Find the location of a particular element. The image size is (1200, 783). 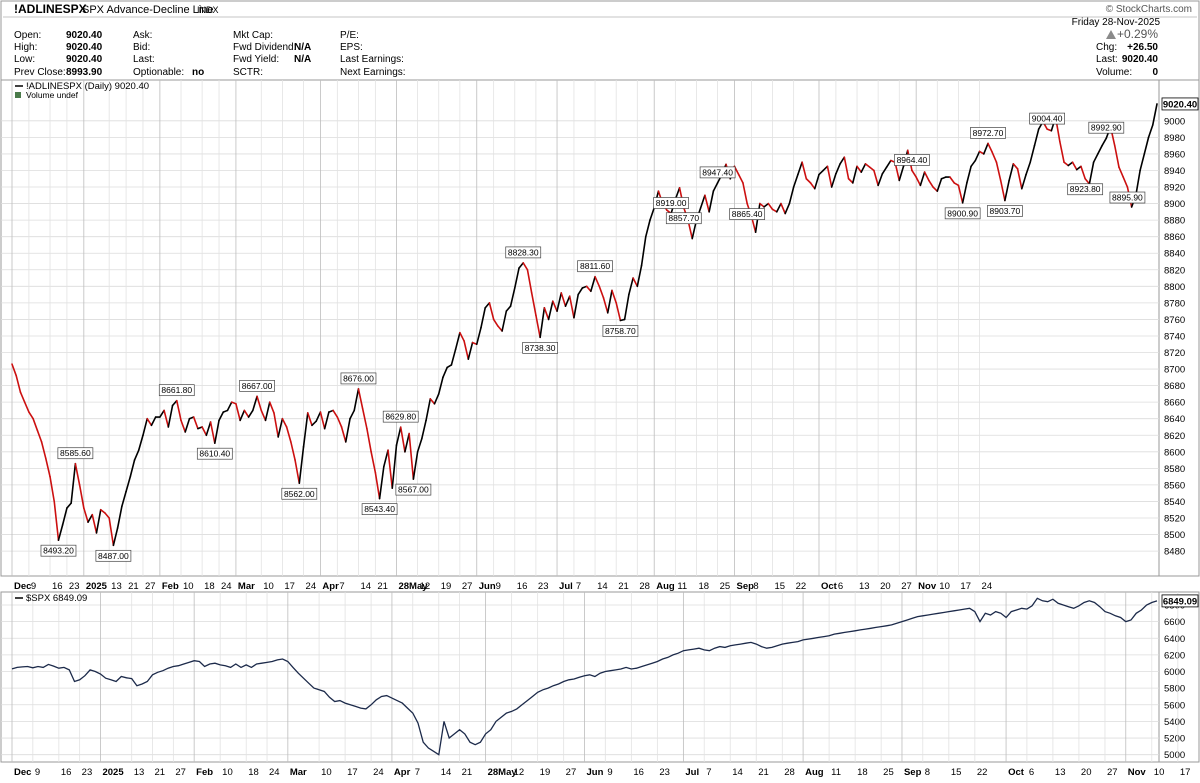

annotation-label: 8487.00 is located at coordinates (113, 556).